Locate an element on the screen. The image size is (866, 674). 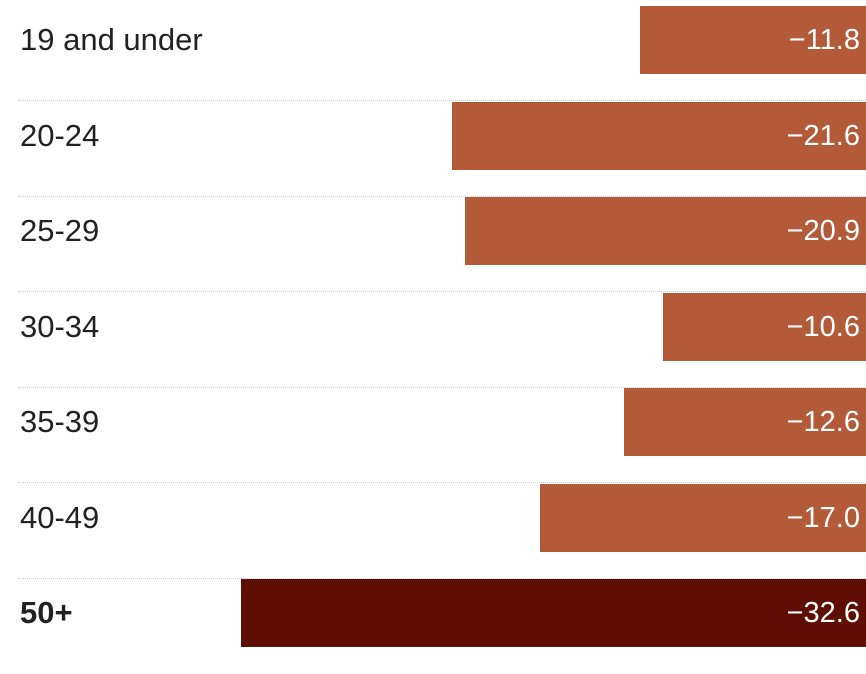
bar: −20.9 is located at coordinates (665, 231).